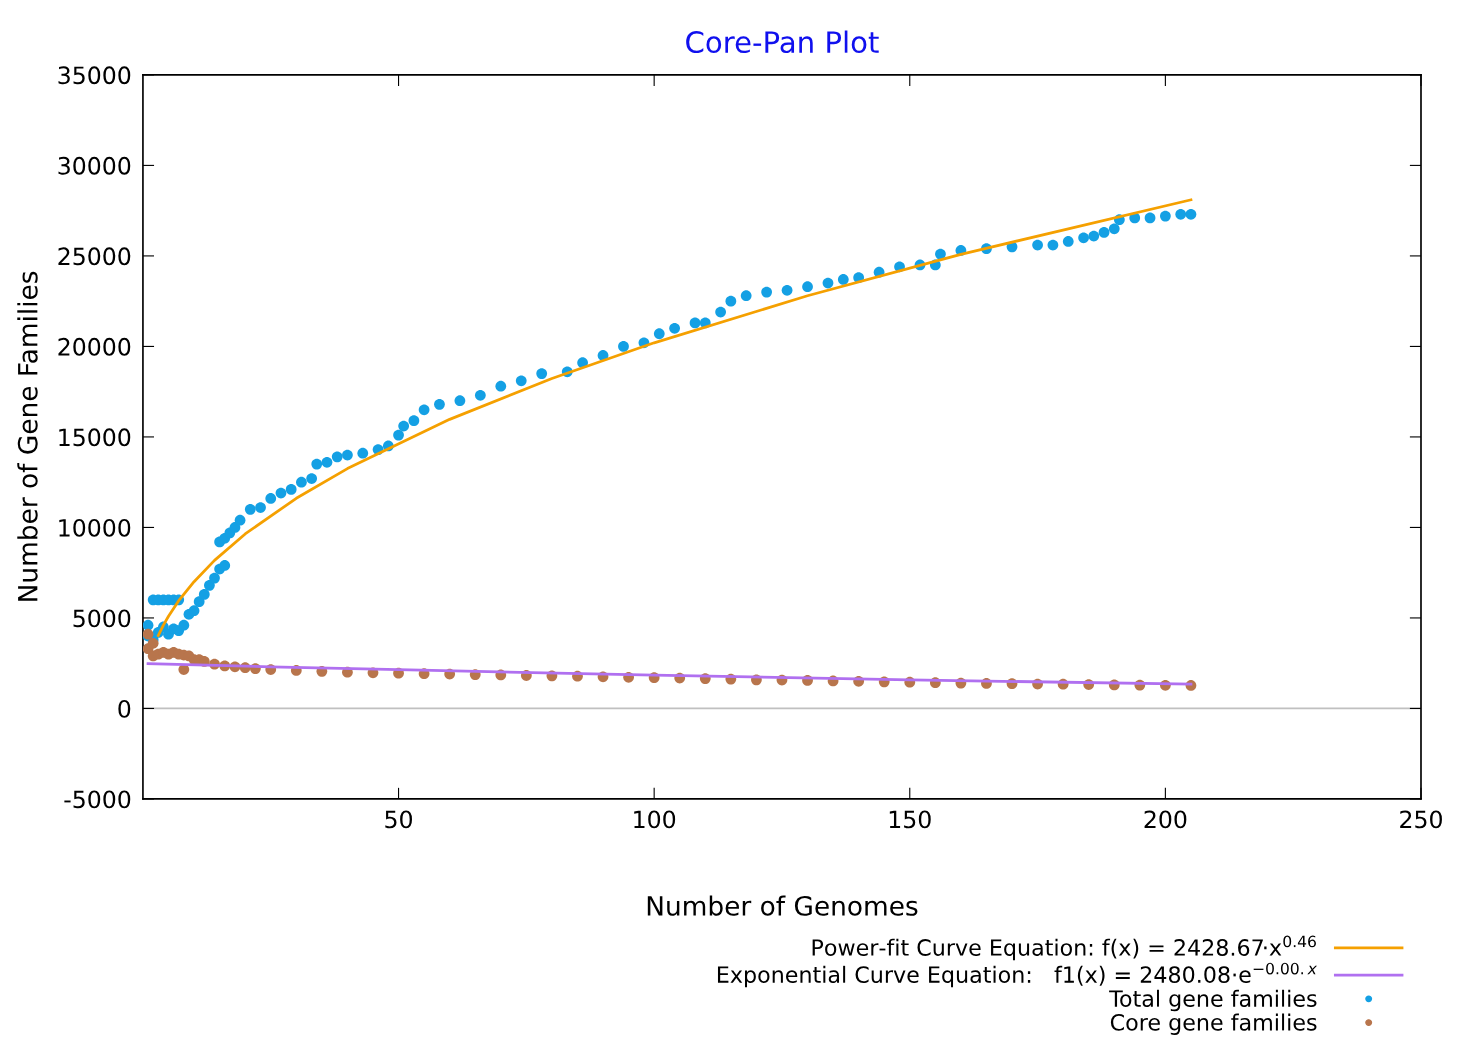  What do you see at coordinates (95, 437) in the screenshot?
I see `y-tick-label: 15000` at bounding box center [95, 437].